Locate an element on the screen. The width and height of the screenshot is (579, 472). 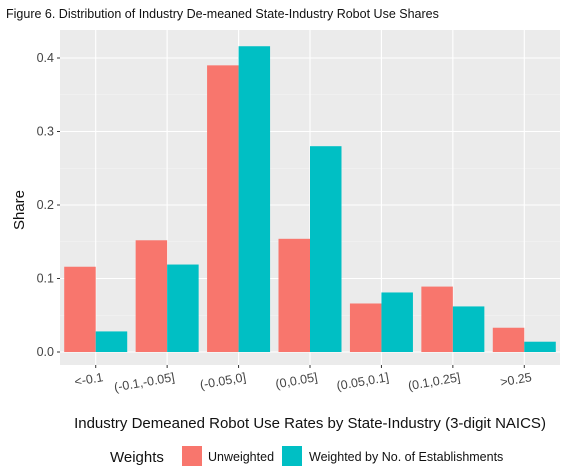
x-tick-label: (-0.05,0] is located at coordinates (223, 381).